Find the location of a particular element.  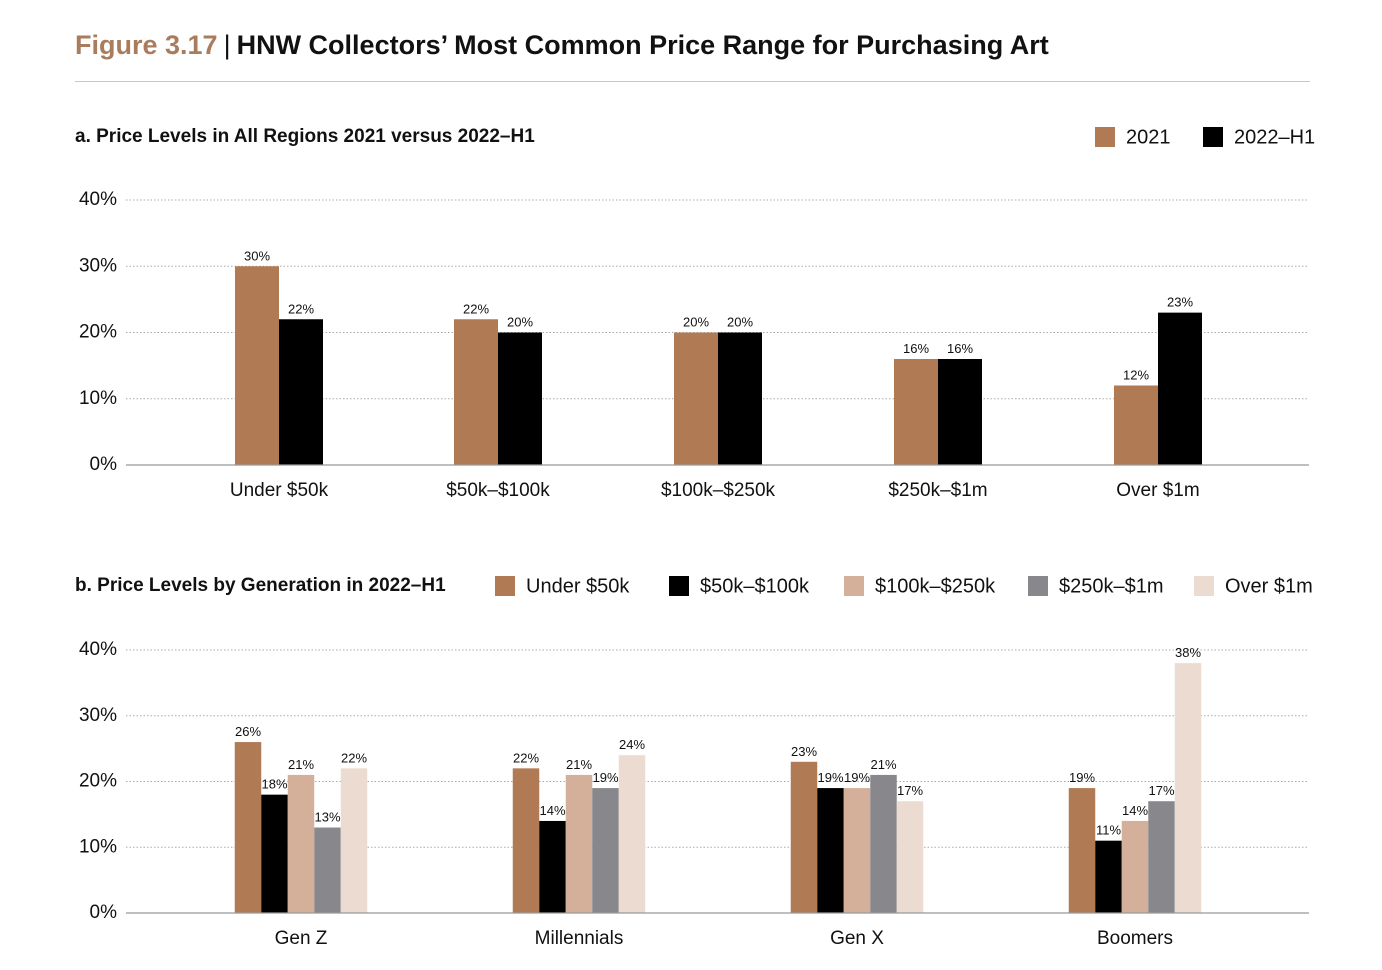

chart-b-legend-label-50k-100k: $50k–$100k is located at coordinates (755, 586).